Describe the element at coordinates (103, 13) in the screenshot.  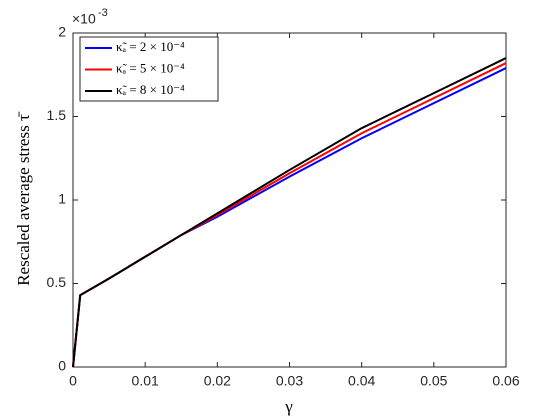
I see `y-multiplier-exponent: -3` at that location.